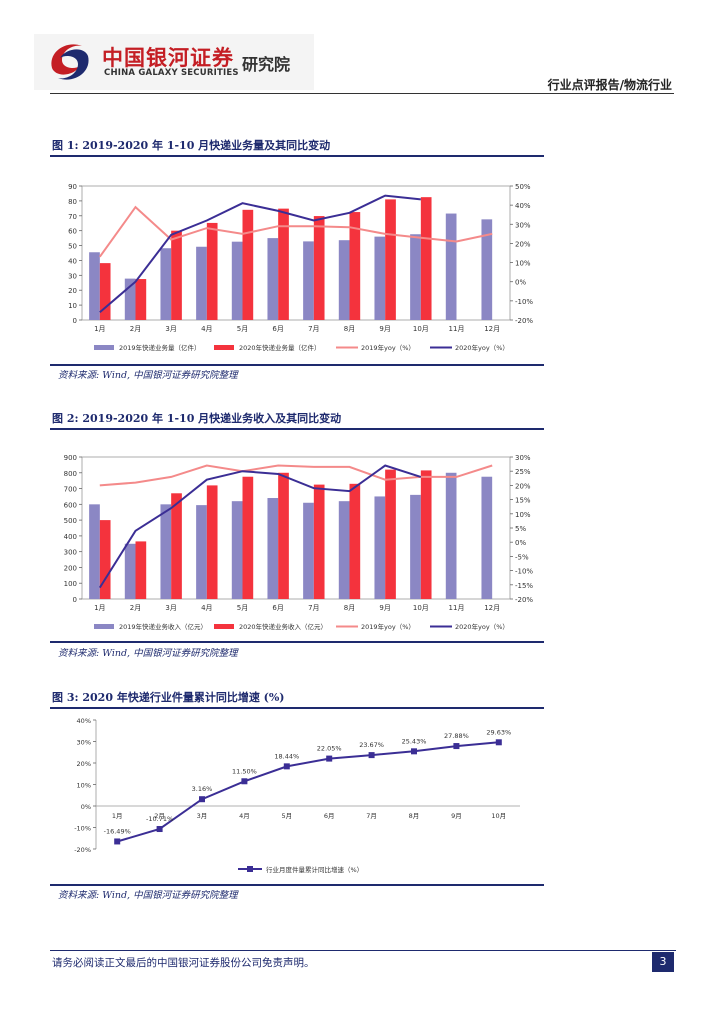 The width and height of the screenshot is (724, 1024). What do you see at coordinates (159, 819) in the screenshot?
I see `data-label: -10.71%` at bounding box center [159, 819].